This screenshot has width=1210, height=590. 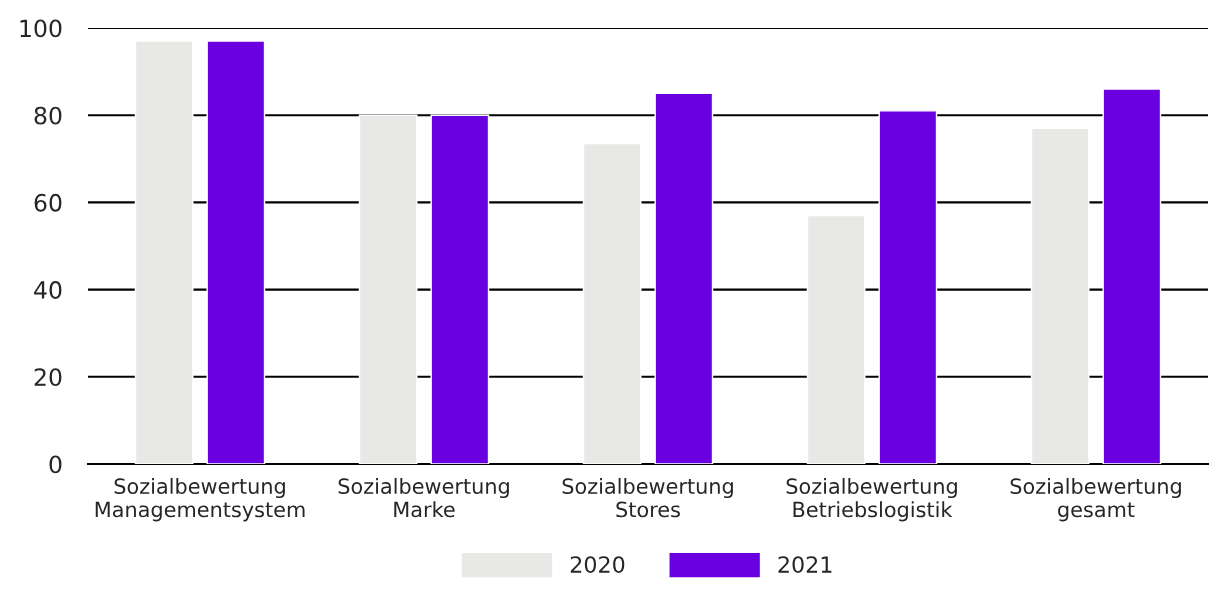 What do you see at coordinates (48, 290) in the screenshot?
I see `y-tick-label: 40` at bounding box center [48, 290].